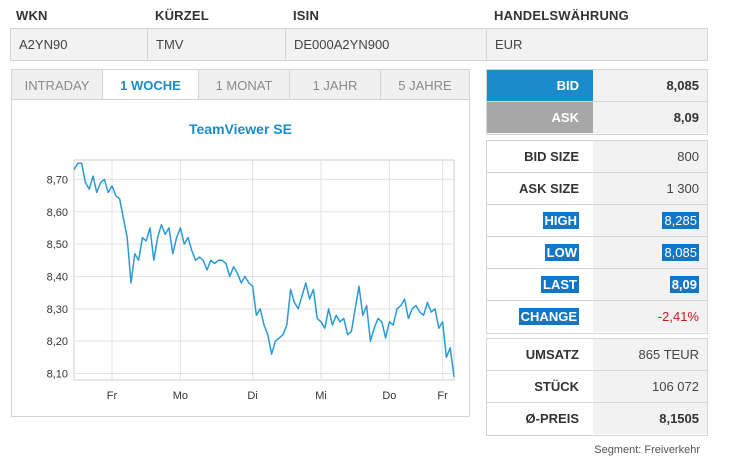  What do you see at coordinates (57, 84) in the screenshot?
I see `tab-intraday: INTRADAY` at bounding box center [57, 84].